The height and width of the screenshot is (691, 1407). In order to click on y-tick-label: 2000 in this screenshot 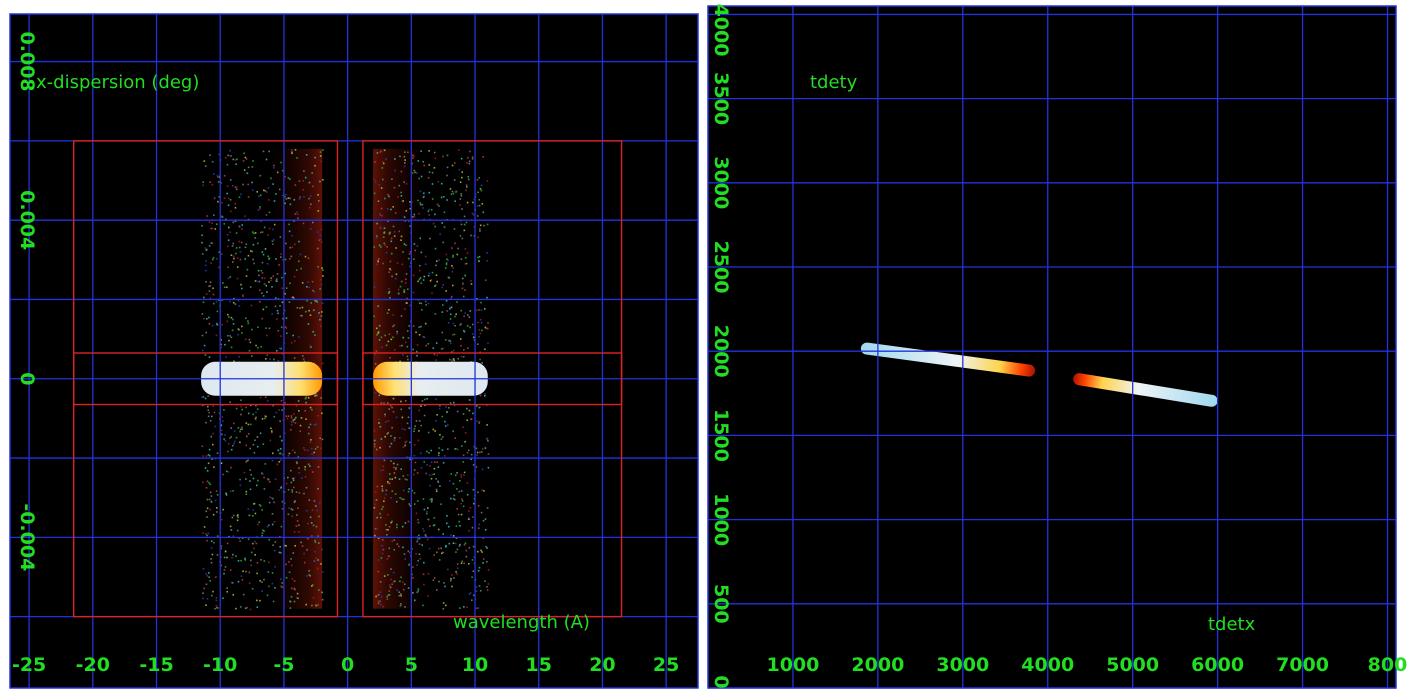, I will do `click(721, 351)`.